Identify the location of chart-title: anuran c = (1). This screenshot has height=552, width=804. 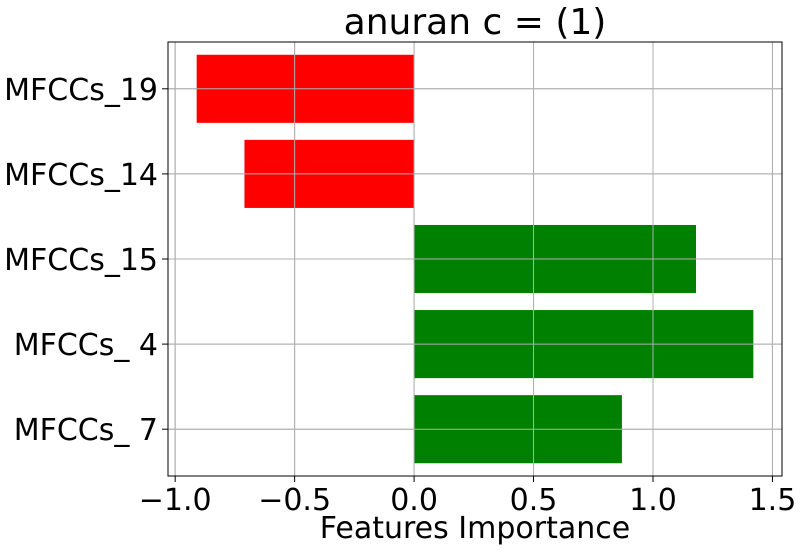
(475, 22).